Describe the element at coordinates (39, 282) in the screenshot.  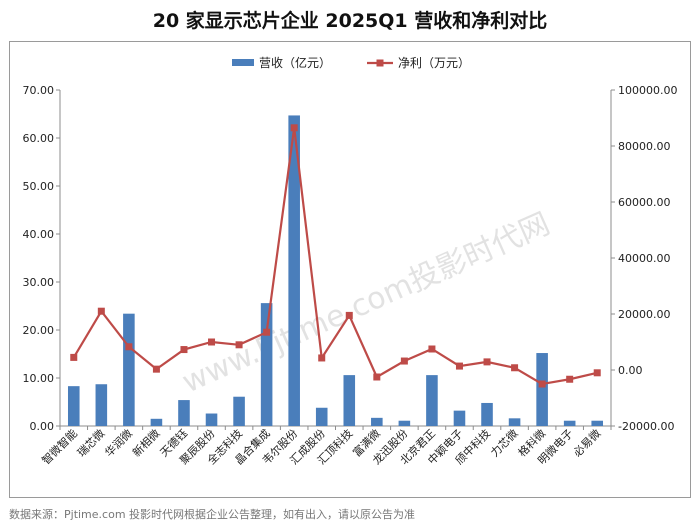
I see `y-left-tick-label: 30.00` at that location.